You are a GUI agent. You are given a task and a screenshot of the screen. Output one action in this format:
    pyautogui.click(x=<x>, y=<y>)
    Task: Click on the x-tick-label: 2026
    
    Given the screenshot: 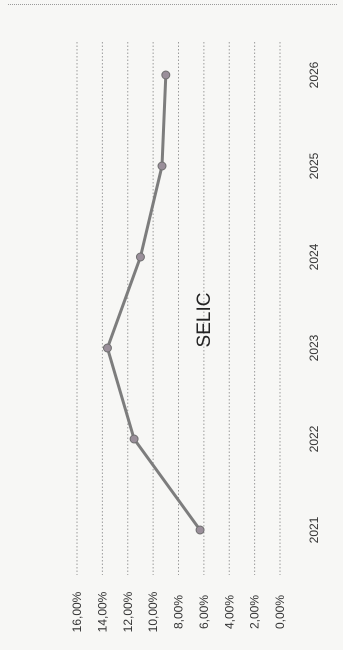 What is the action you would take?
    pyautogui.click(x=314, y=74)
    